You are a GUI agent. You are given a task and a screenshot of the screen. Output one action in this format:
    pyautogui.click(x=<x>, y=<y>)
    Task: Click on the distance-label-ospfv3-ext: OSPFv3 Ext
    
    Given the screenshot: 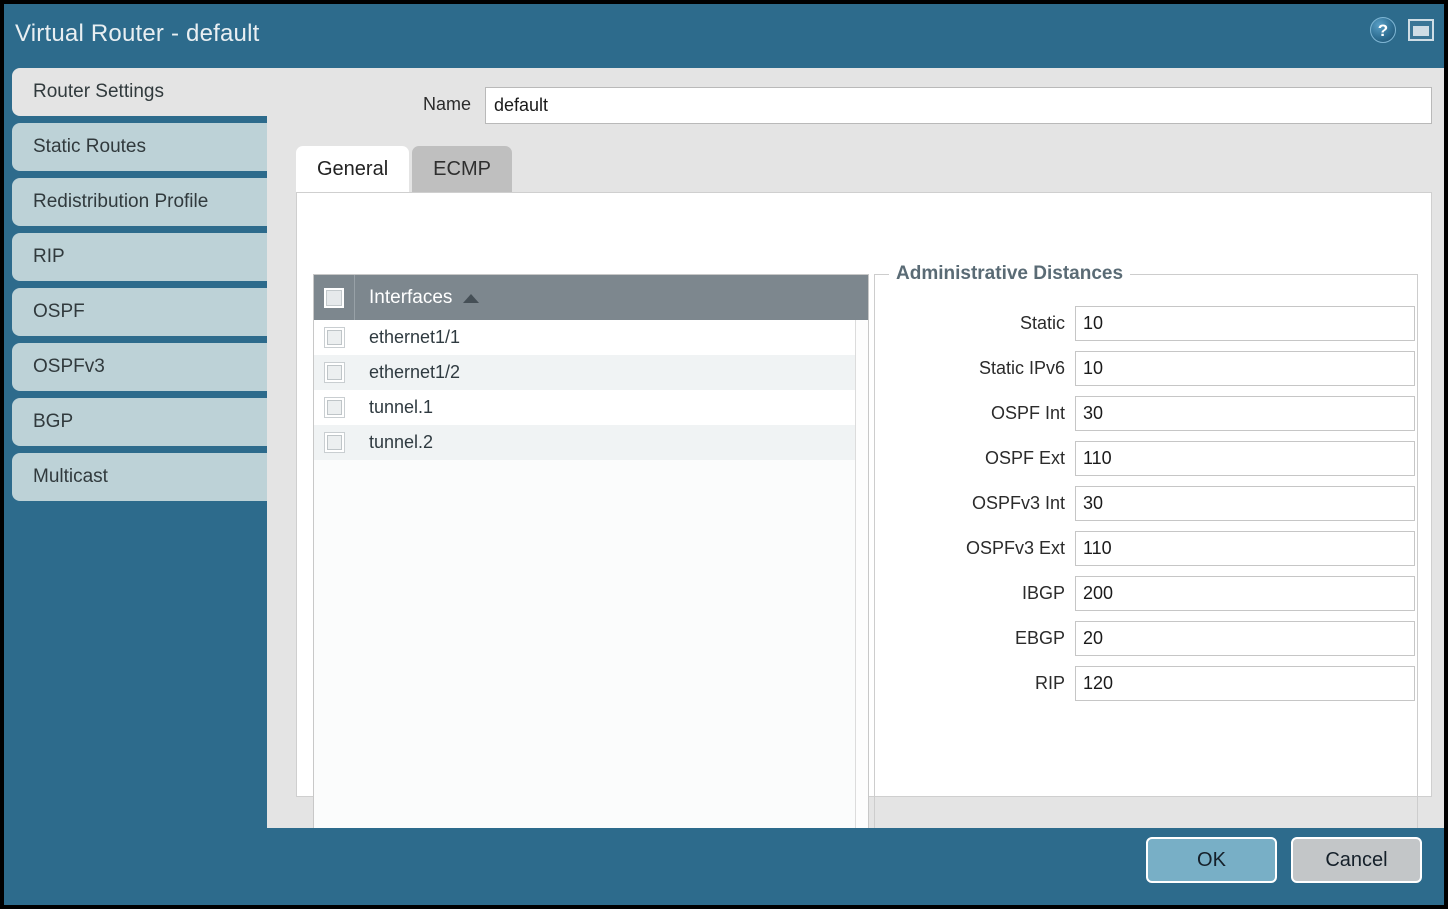 What is the action you would take?
    pyautogui.click(x=1015, y=548)
    